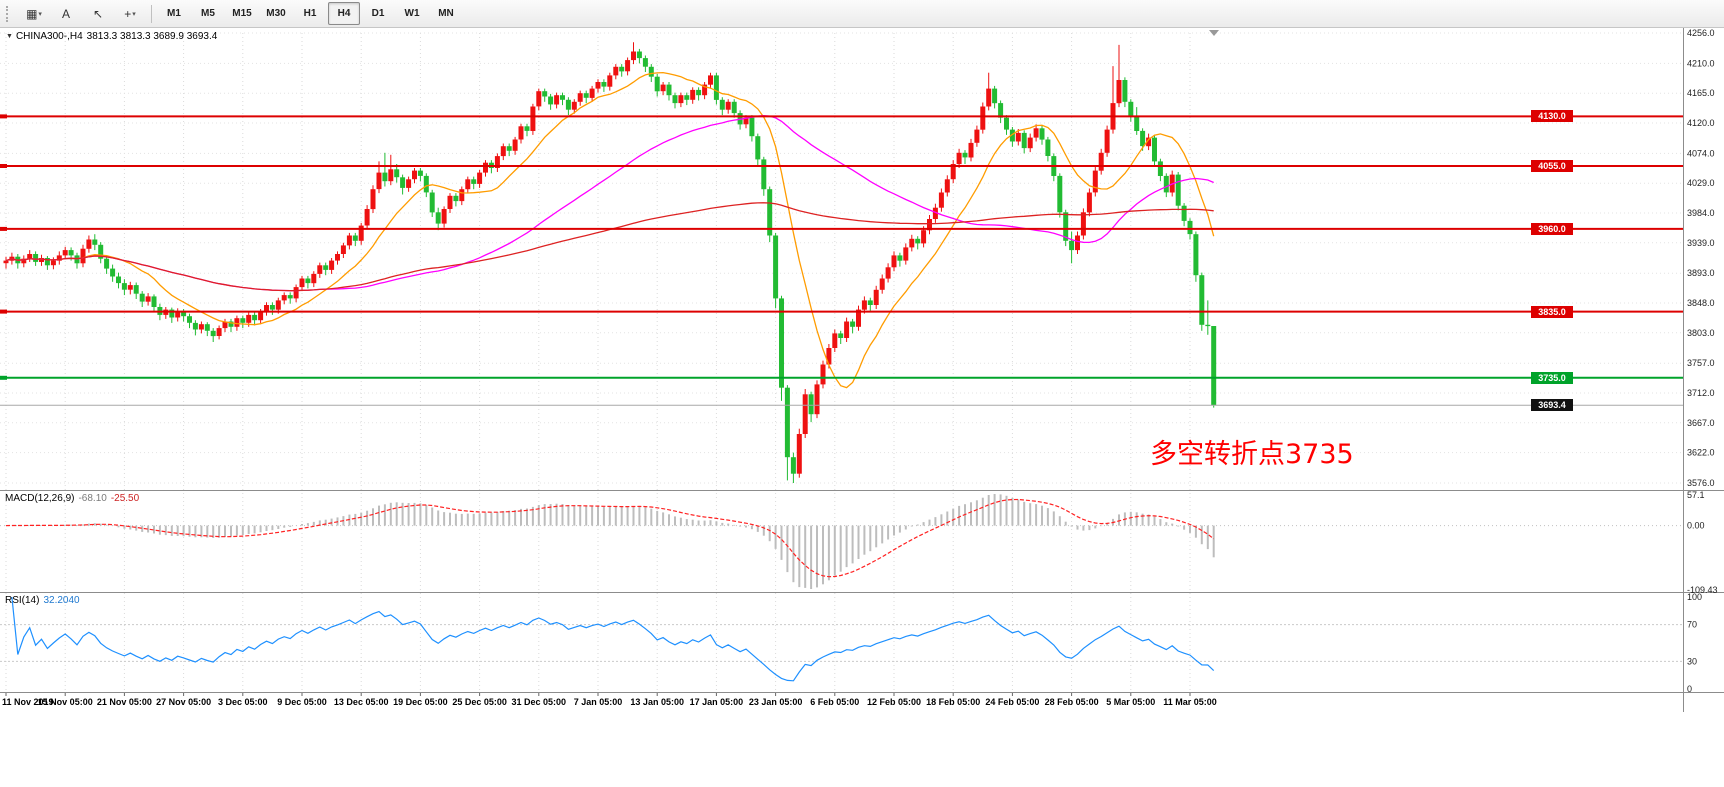 The height and width of the screenshot is (787, 1724). I want to click on svg-text: 13 Dec 05:00, so click(361, 702).